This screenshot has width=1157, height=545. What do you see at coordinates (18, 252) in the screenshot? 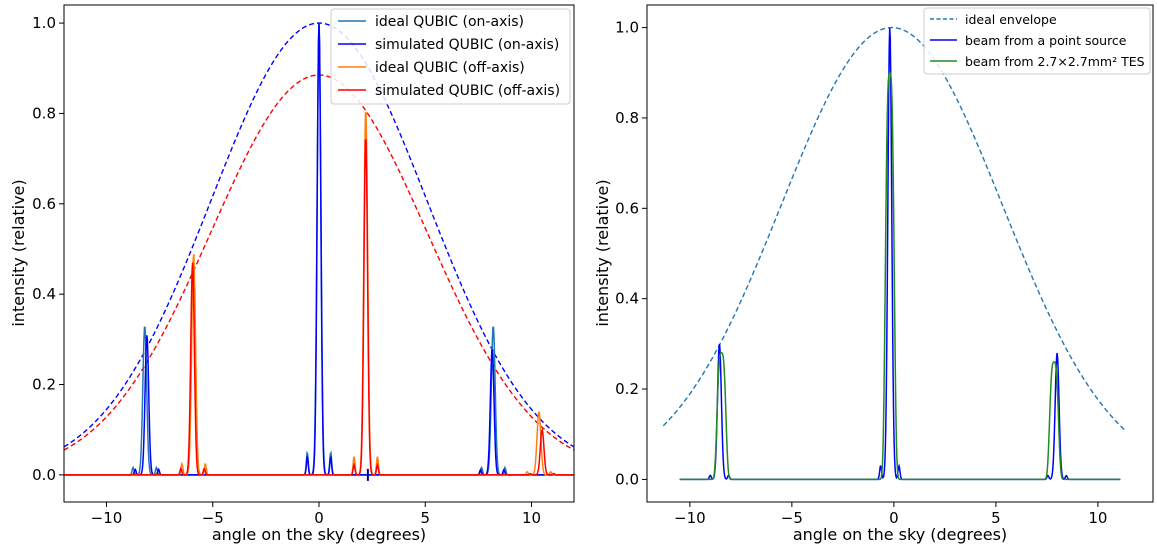
I see `left-y-axis-label: intensity (relative)` at bounding box center [18, 252].